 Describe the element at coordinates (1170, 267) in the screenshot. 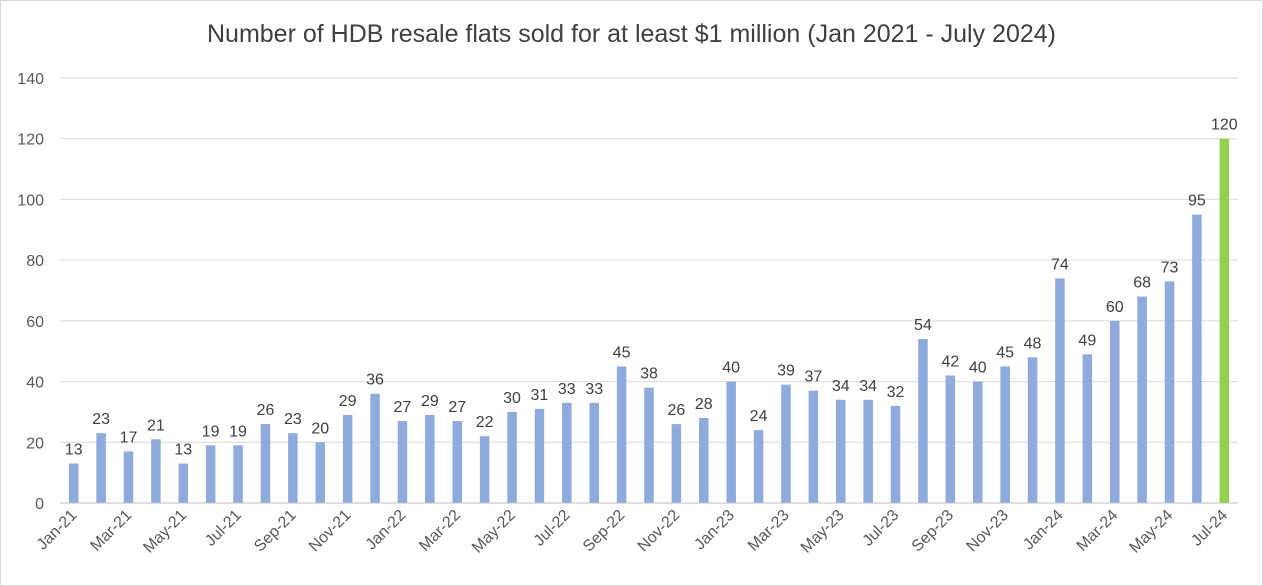

I see `data-label: 73` at that location.